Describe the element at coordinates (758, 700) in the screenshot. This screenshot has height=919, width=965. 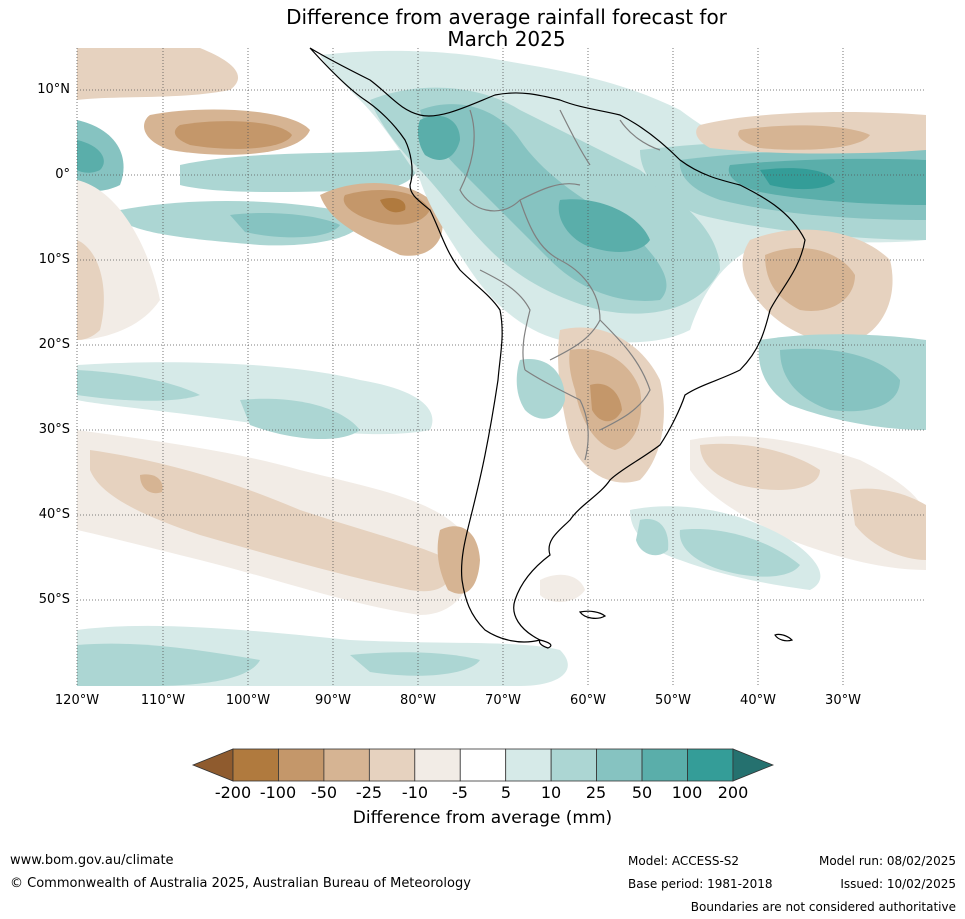
I see `lon-label: 40°W` at that location.